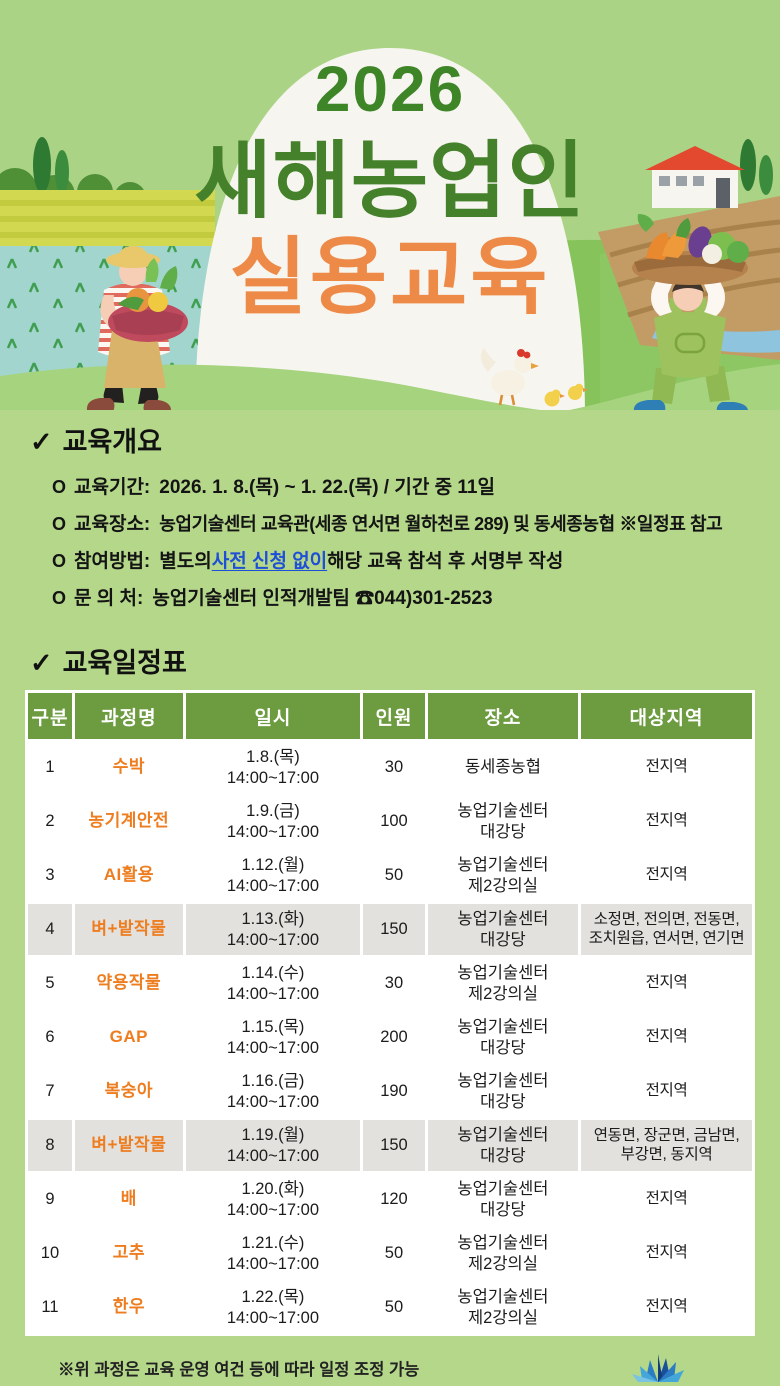 The height and width of the screenshot is (1386, 780). I want to click on cell-course: 배, so click(128, 1199).